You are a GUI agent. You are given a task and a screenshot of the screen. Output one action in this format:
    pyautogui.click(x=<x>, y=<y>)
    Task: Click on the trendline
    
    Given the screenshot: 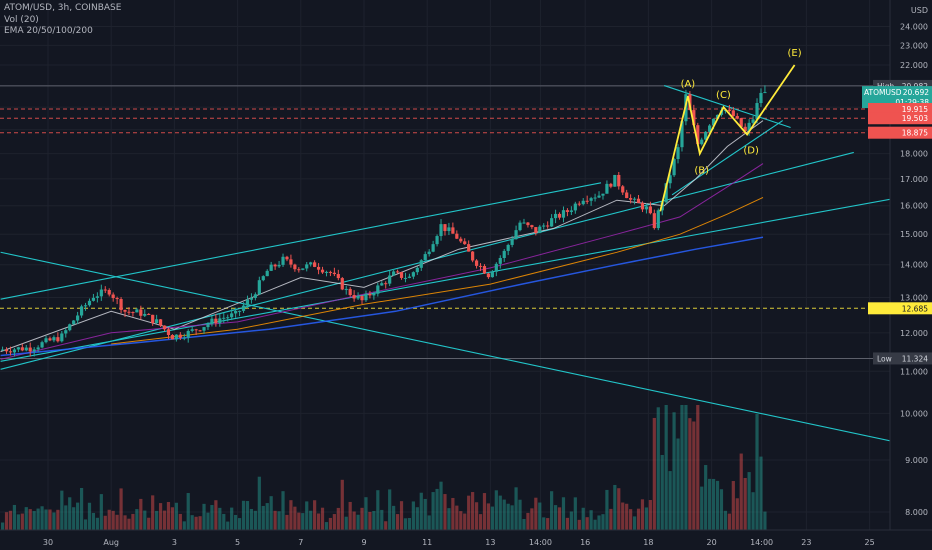 What is the action you would take?
    pyautogui.click(x=301, y=241)
    